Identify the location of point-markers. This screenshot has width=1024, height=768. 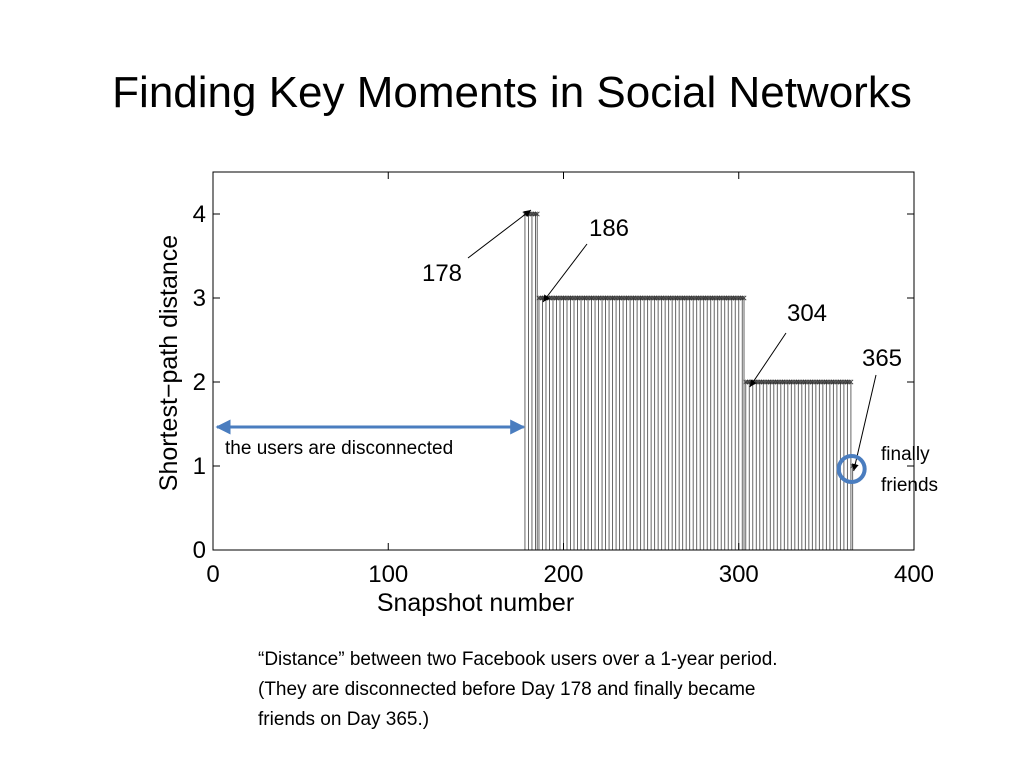
(689, 340).